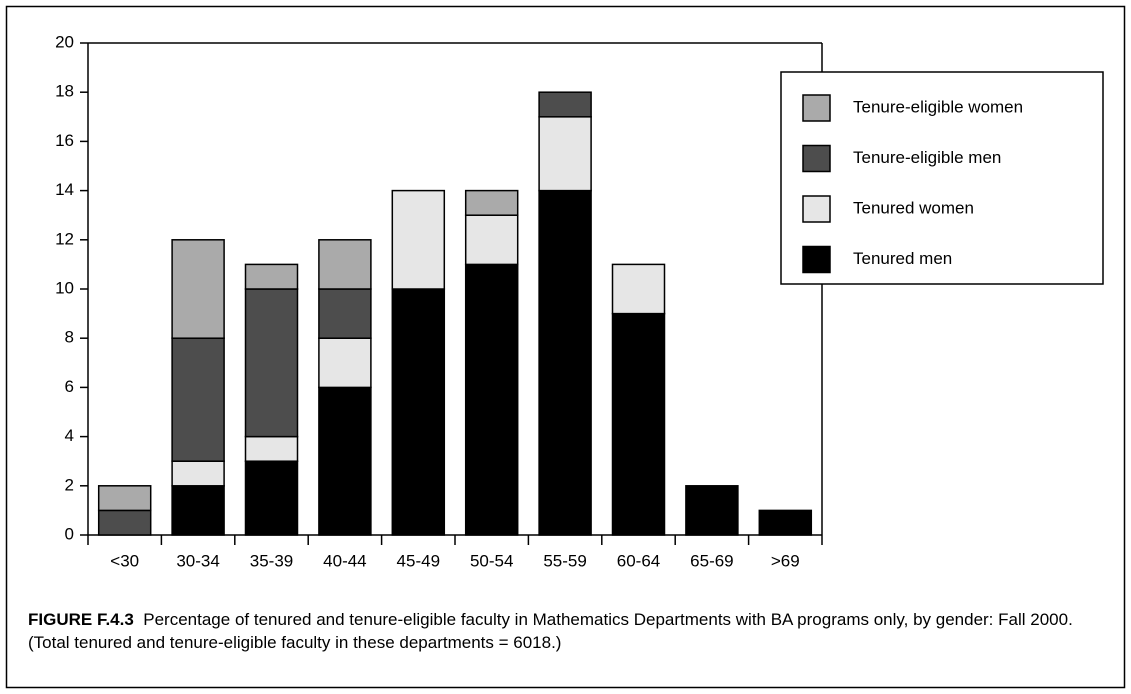 This screenshot has height=694, width=1131. I want to click on caption-label: FIGURE F.4.3, so click(81, 619).